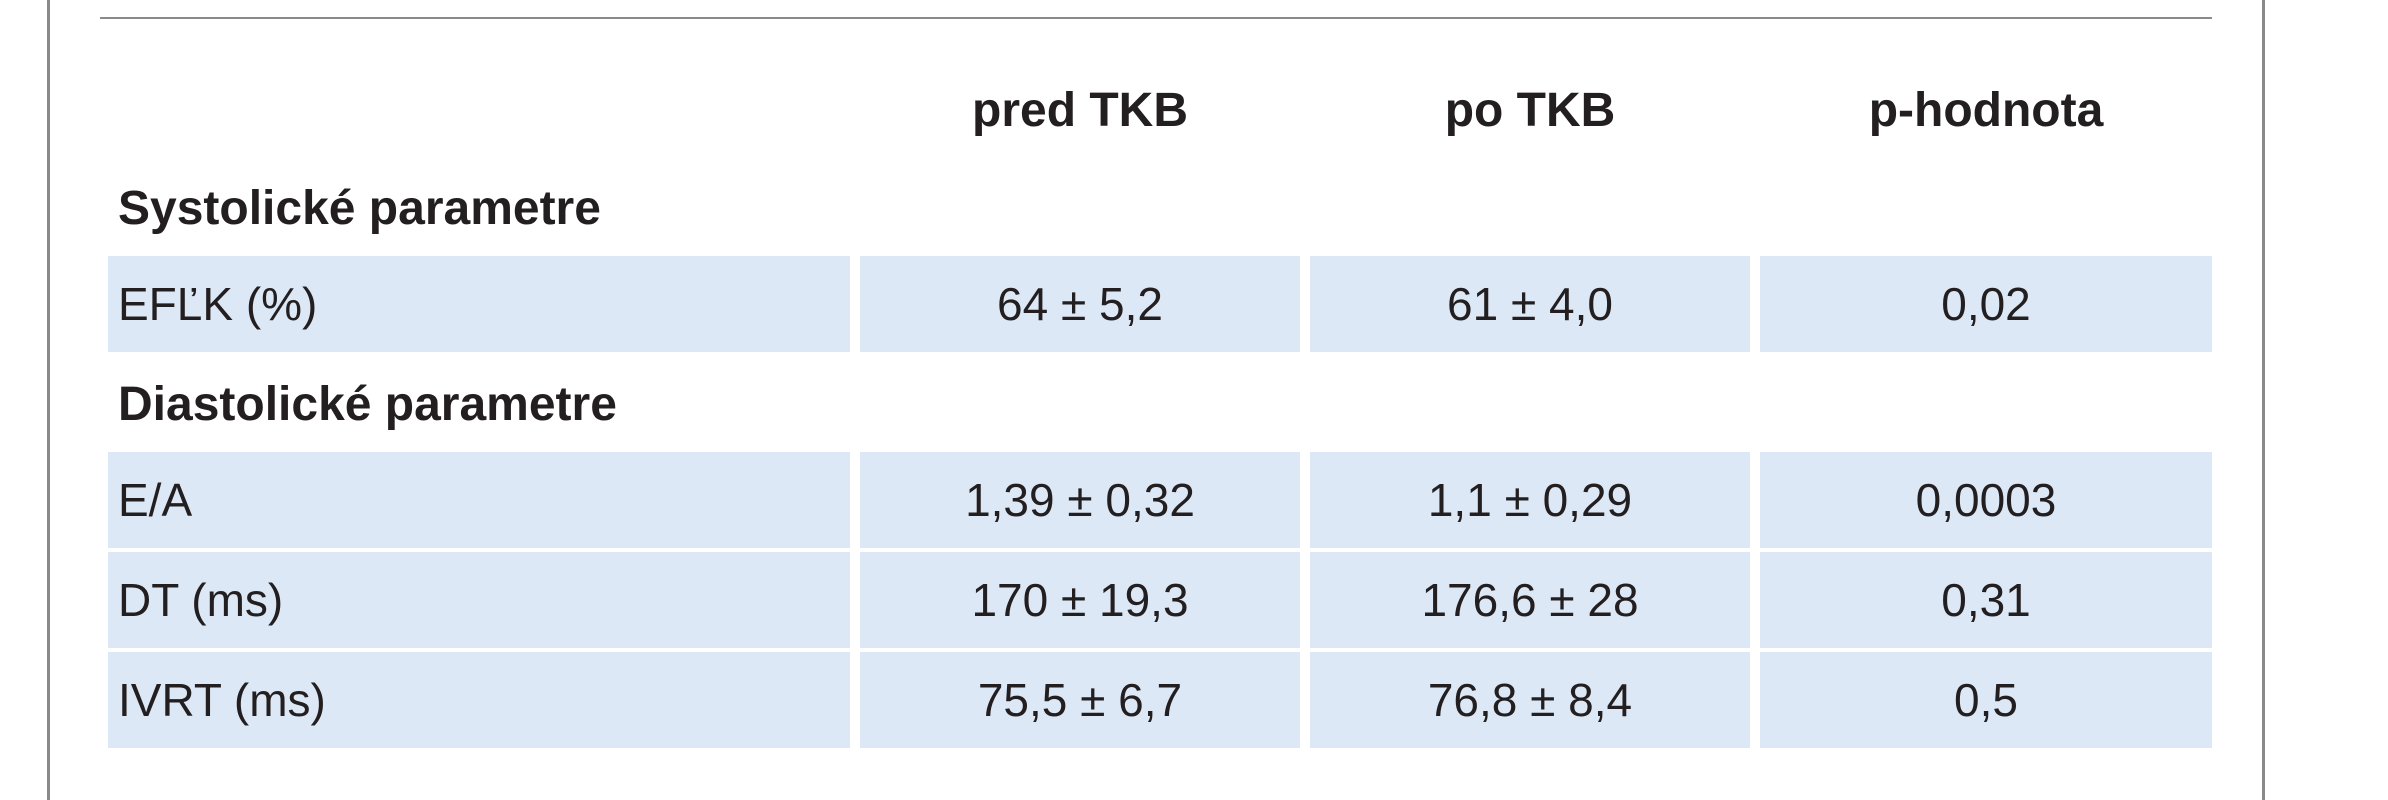  Describe the element at coordinates (1986, 700) in the screenshot. I see `row-p-value: 0,5` at that location.